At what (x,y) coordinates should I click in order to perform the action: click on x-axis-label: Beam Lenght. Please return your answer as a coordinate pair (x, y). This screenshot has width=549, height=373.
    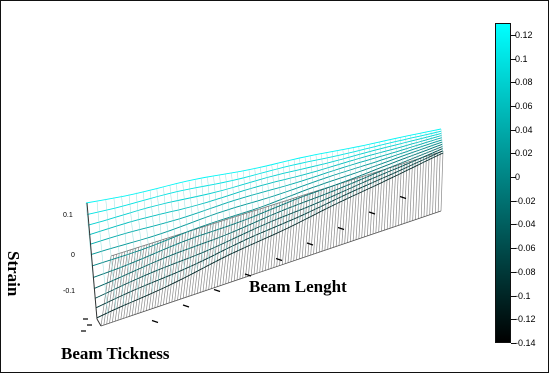
    Looking at the image, I should click on (298, 286).